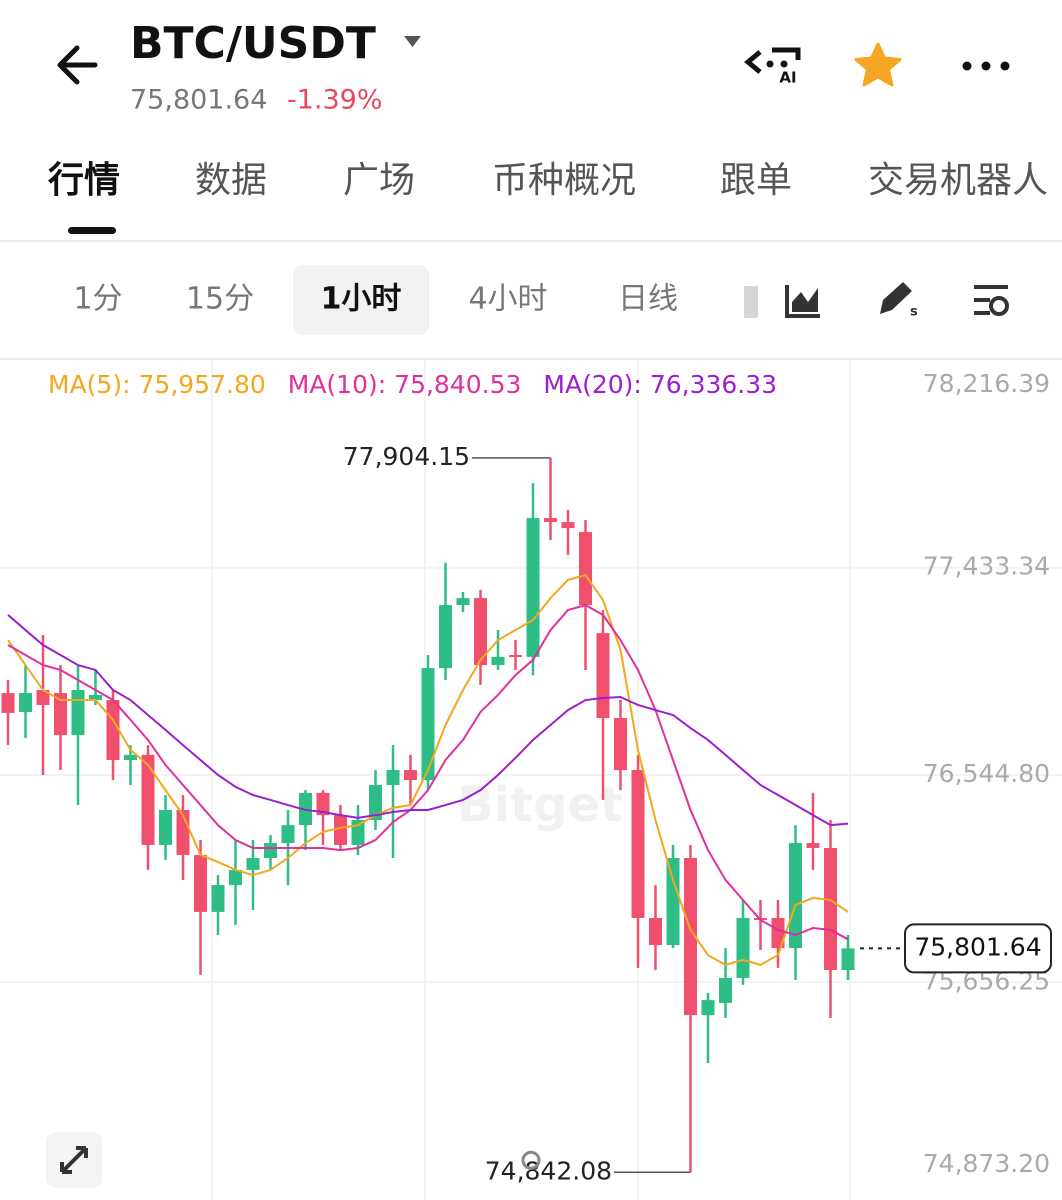  I want to click on chart-type-button, so click(802, 301).